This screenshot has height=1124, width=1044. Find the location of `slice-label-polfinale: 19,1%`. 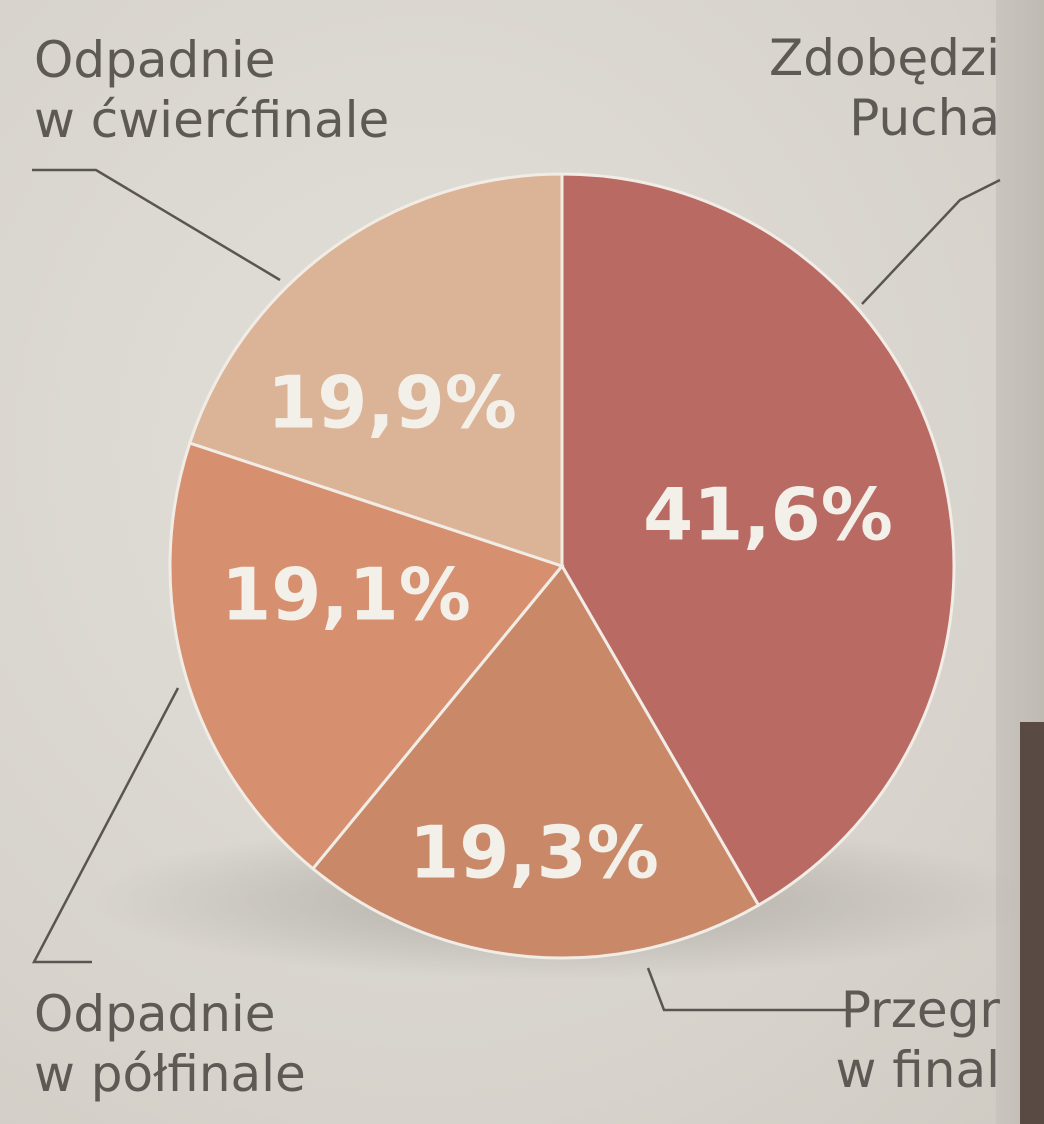

slice-label-polfinale: 19,1% is located at coordinates (346, 595).